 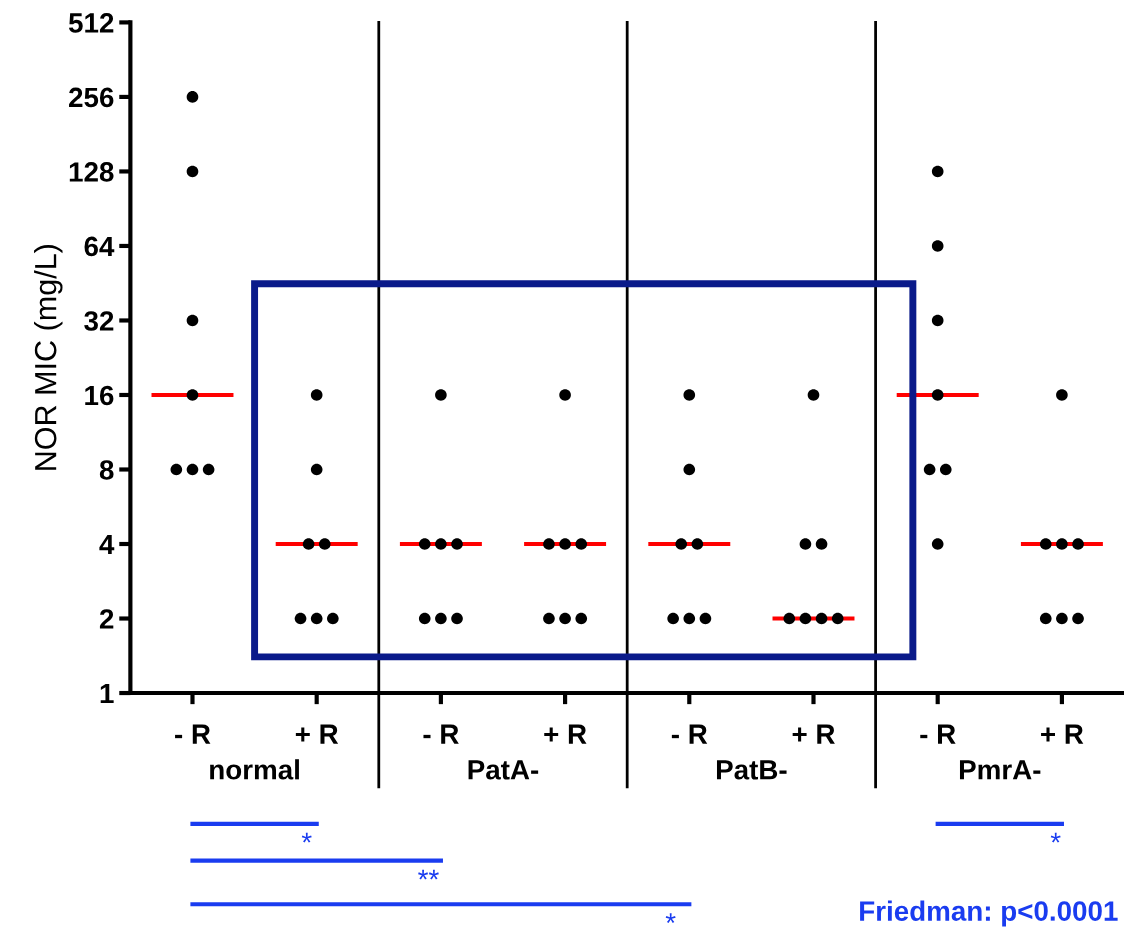 What do you see at coordinates (751, 770) in the screenshot?
I see `text: PatB-` at bounding box center [751, 770].